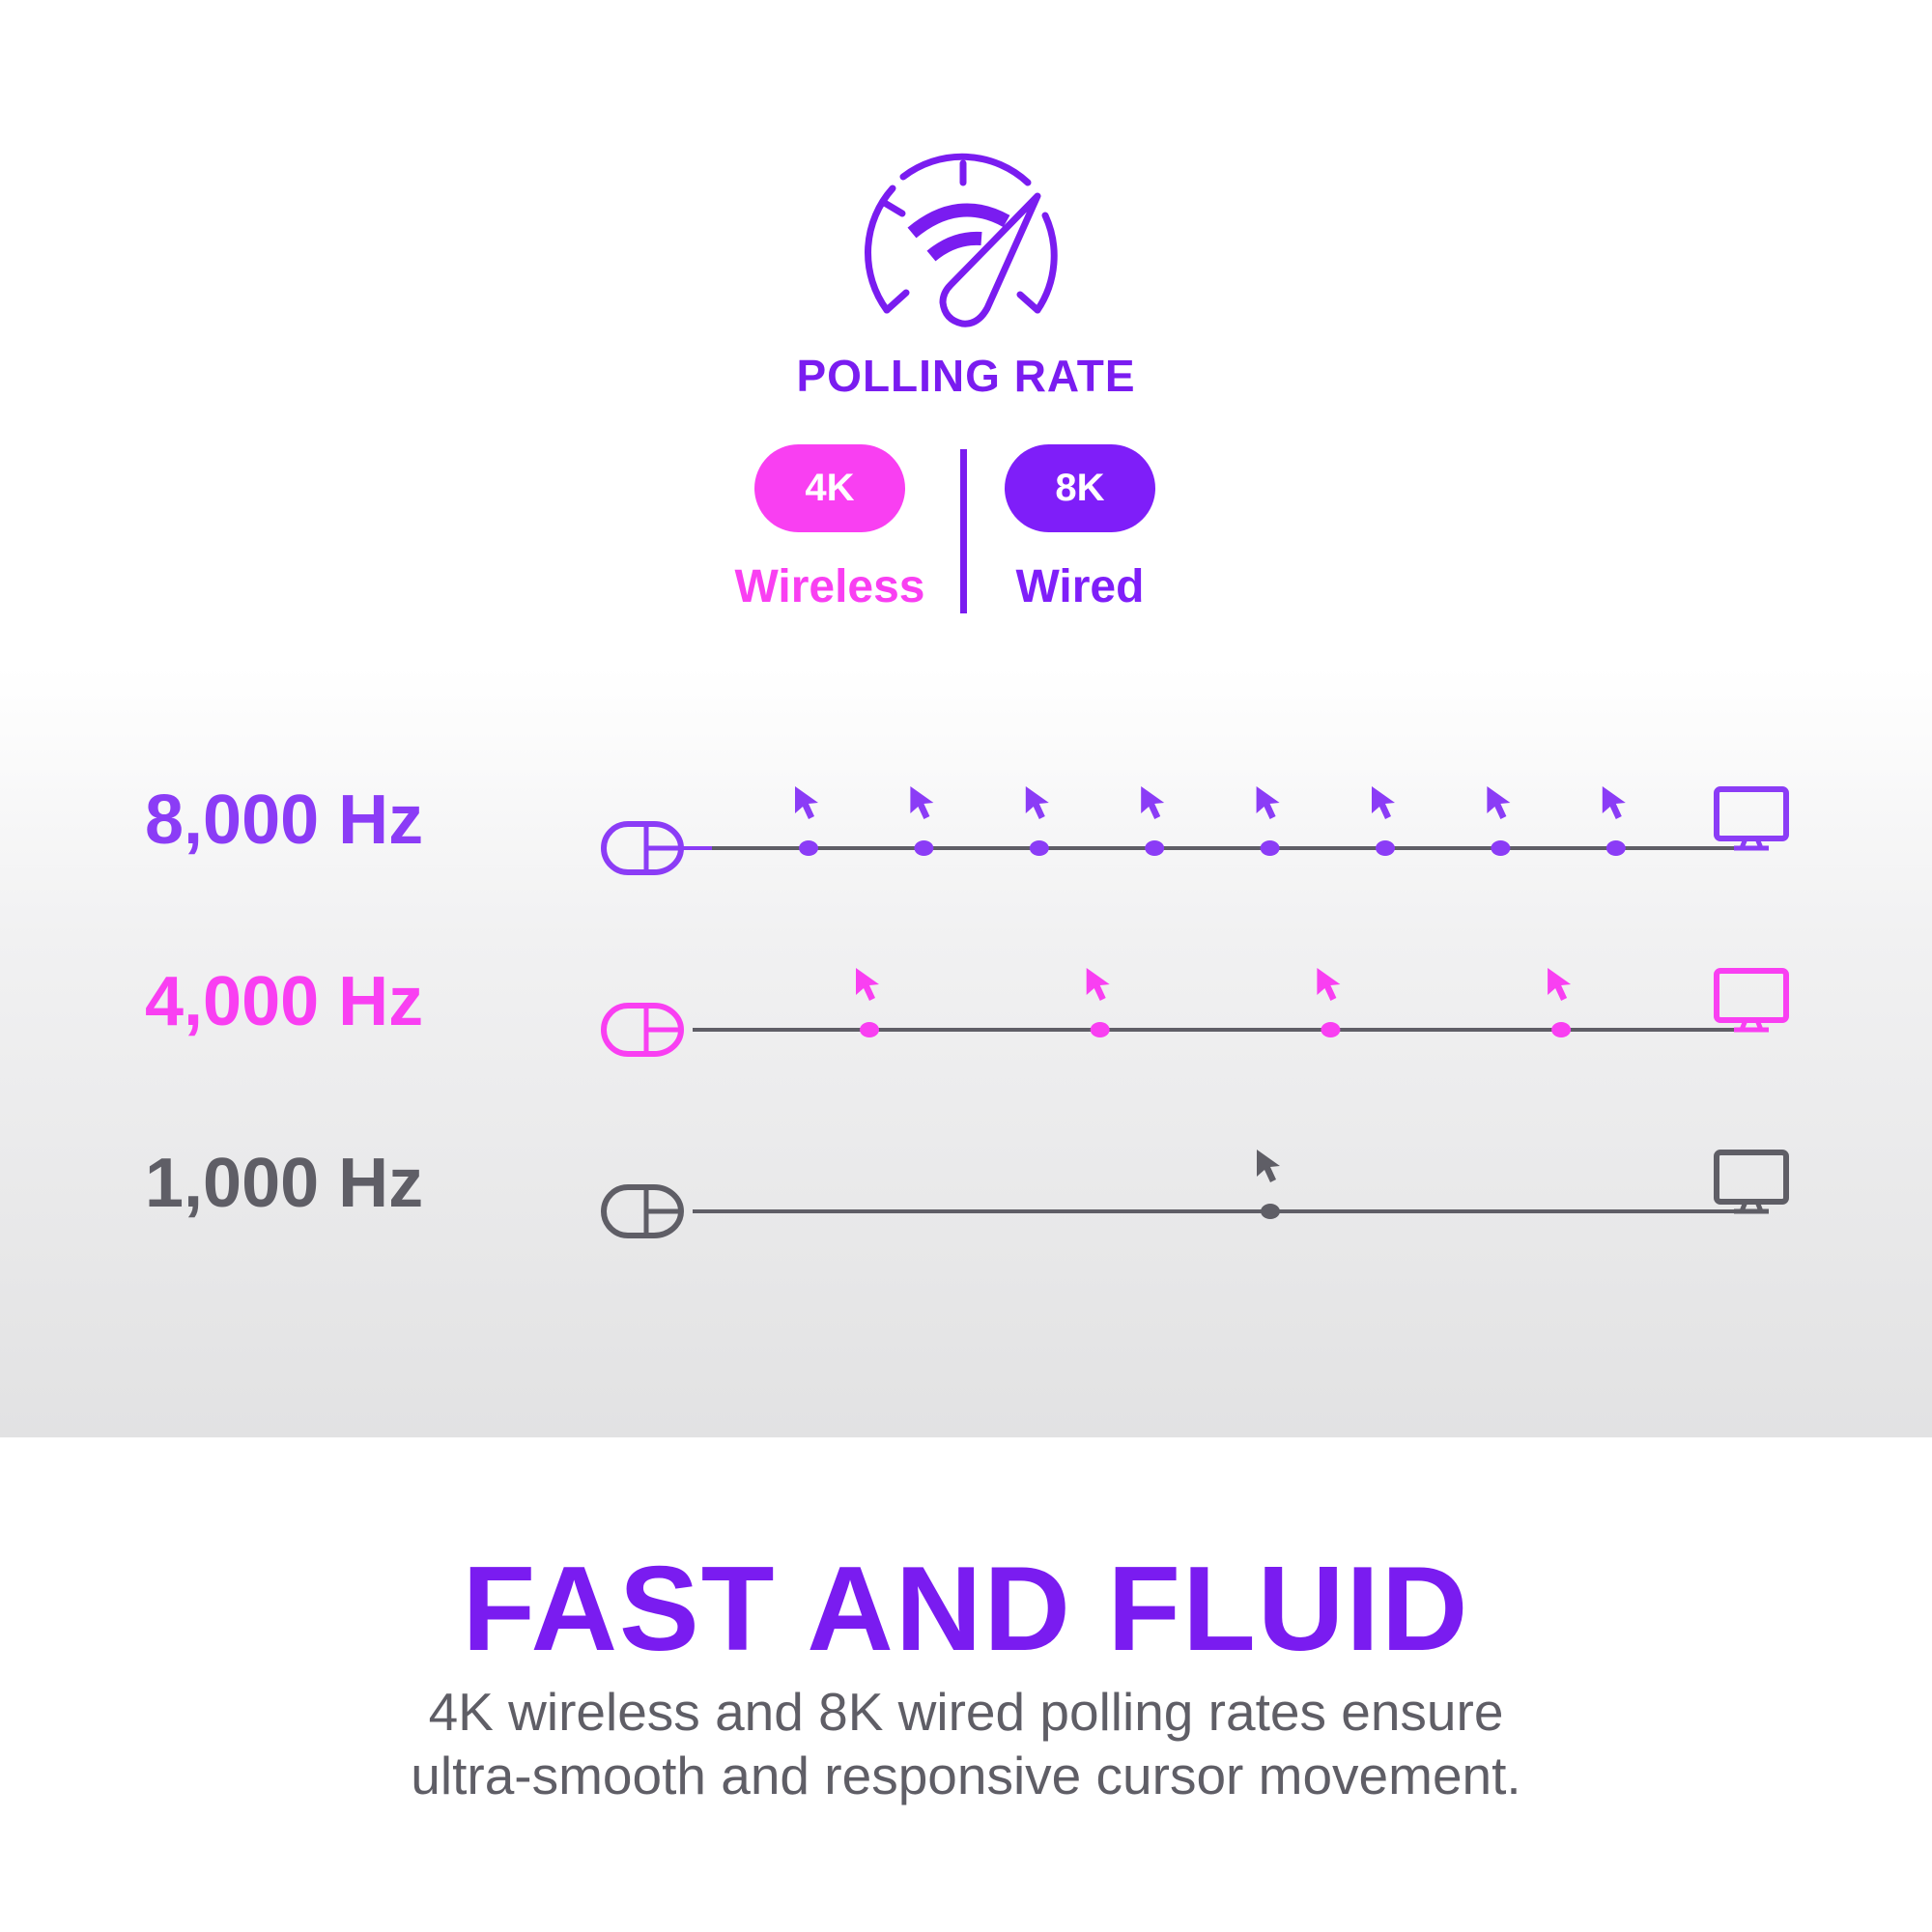 This screenshot has height=1932, width=1932. Describe the element at coordinates (1080, 488) in the screenshot. I see `badge-8k: 8K` at that location.